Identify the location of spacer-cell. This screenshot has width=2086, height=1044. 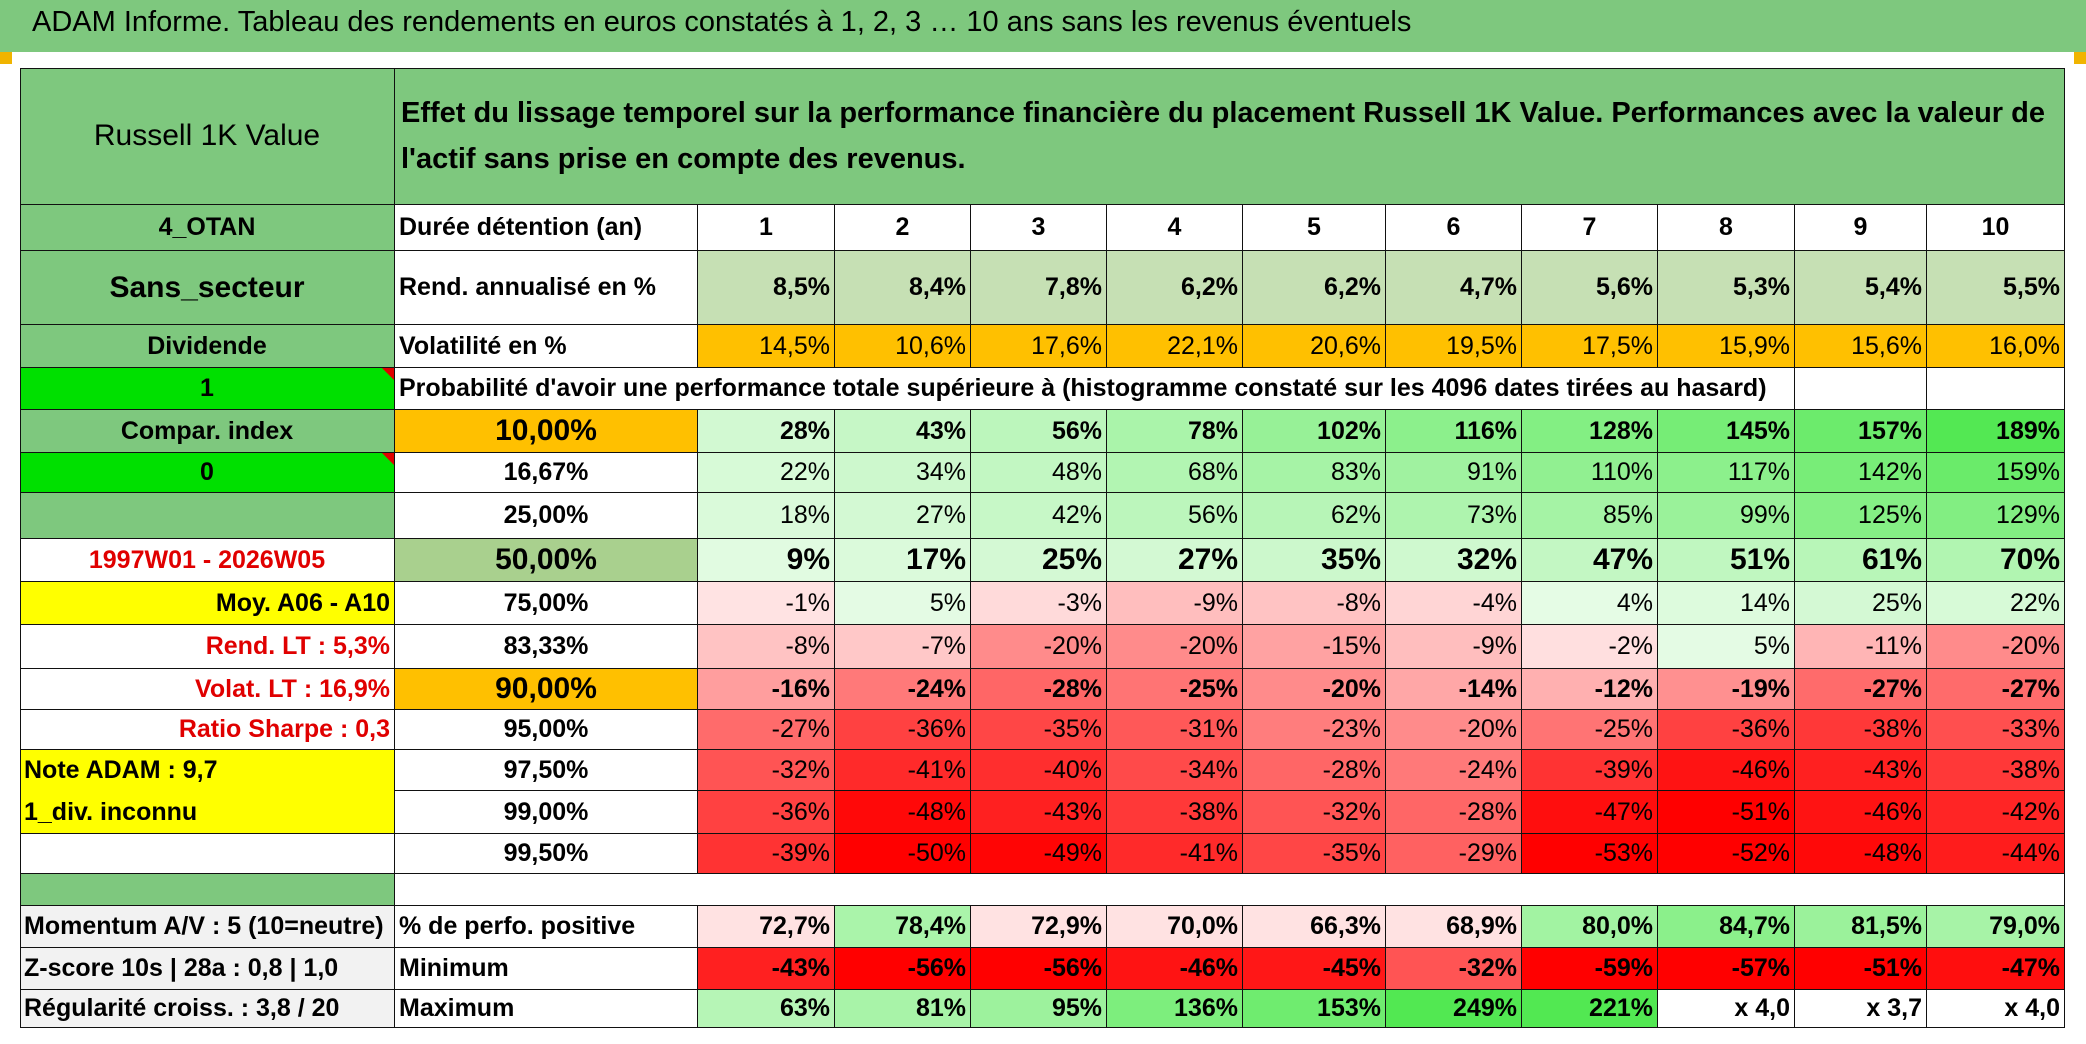
(207, 890).